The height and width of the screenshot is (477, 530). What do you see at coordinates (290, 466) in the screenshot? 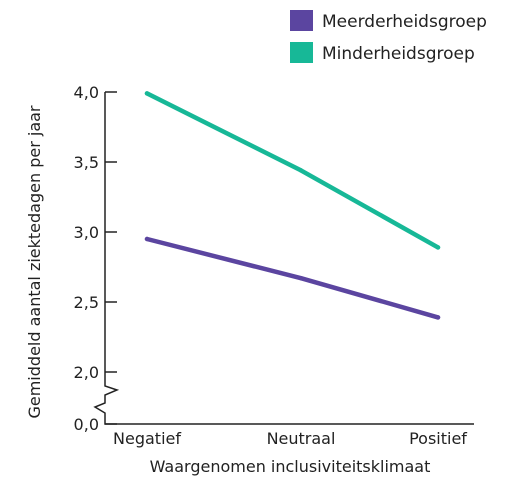
I see `x-axis-title: Waargenomen inclusiviteitsklimaat` at bounding box center [290, 466].